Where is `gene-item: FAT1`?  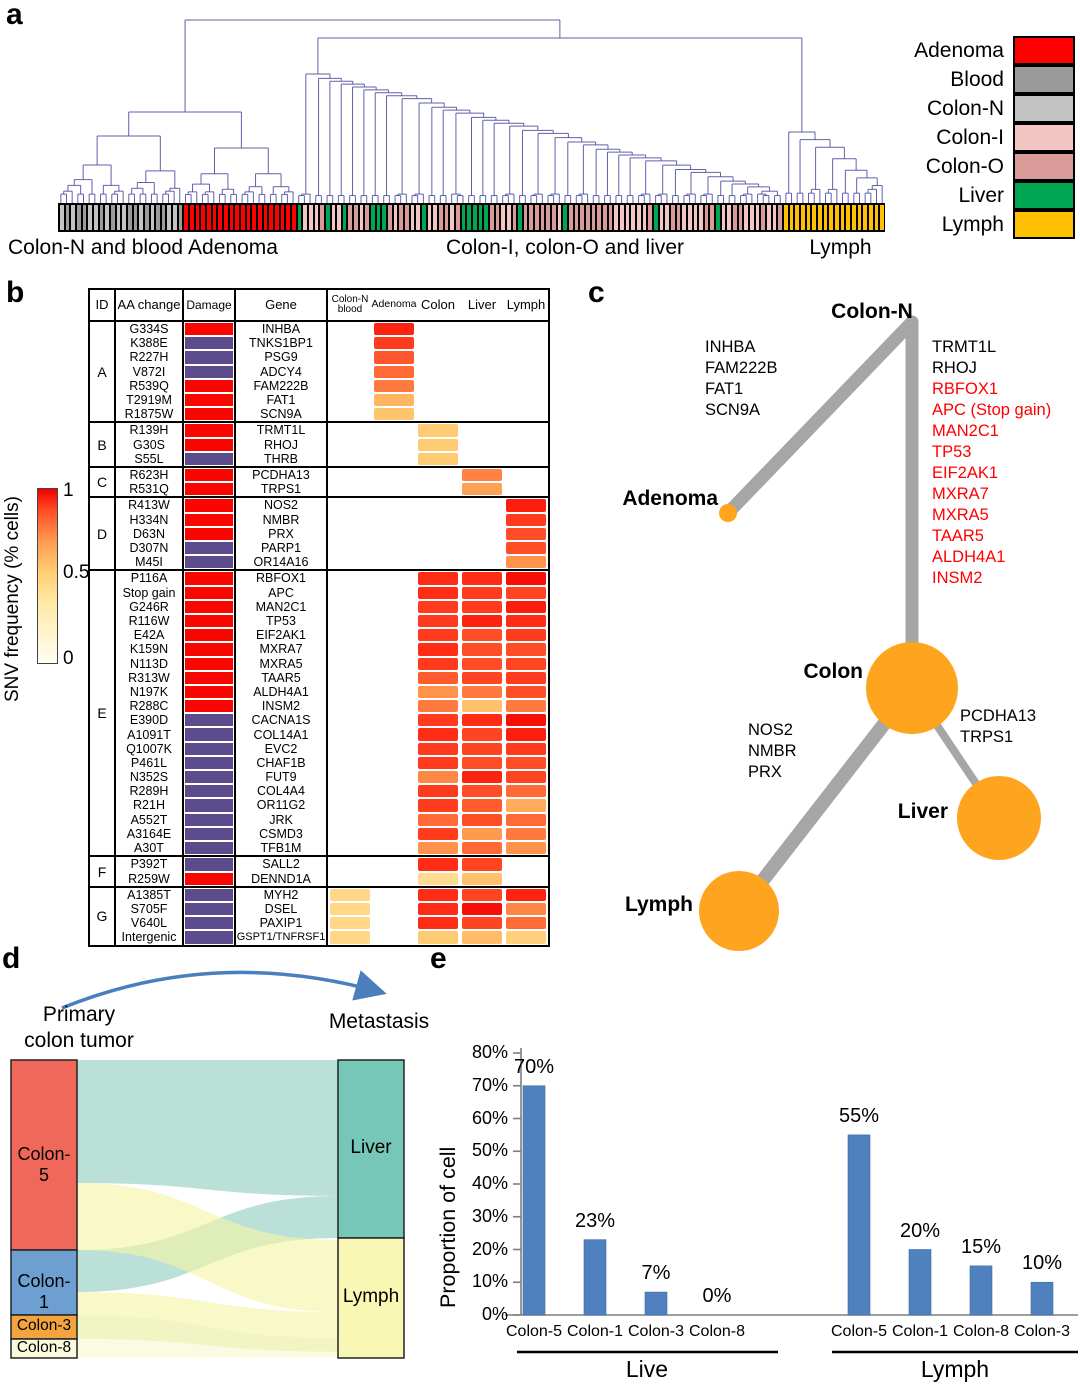
gene-item: FAT1 is located at coordinates (724, 389).